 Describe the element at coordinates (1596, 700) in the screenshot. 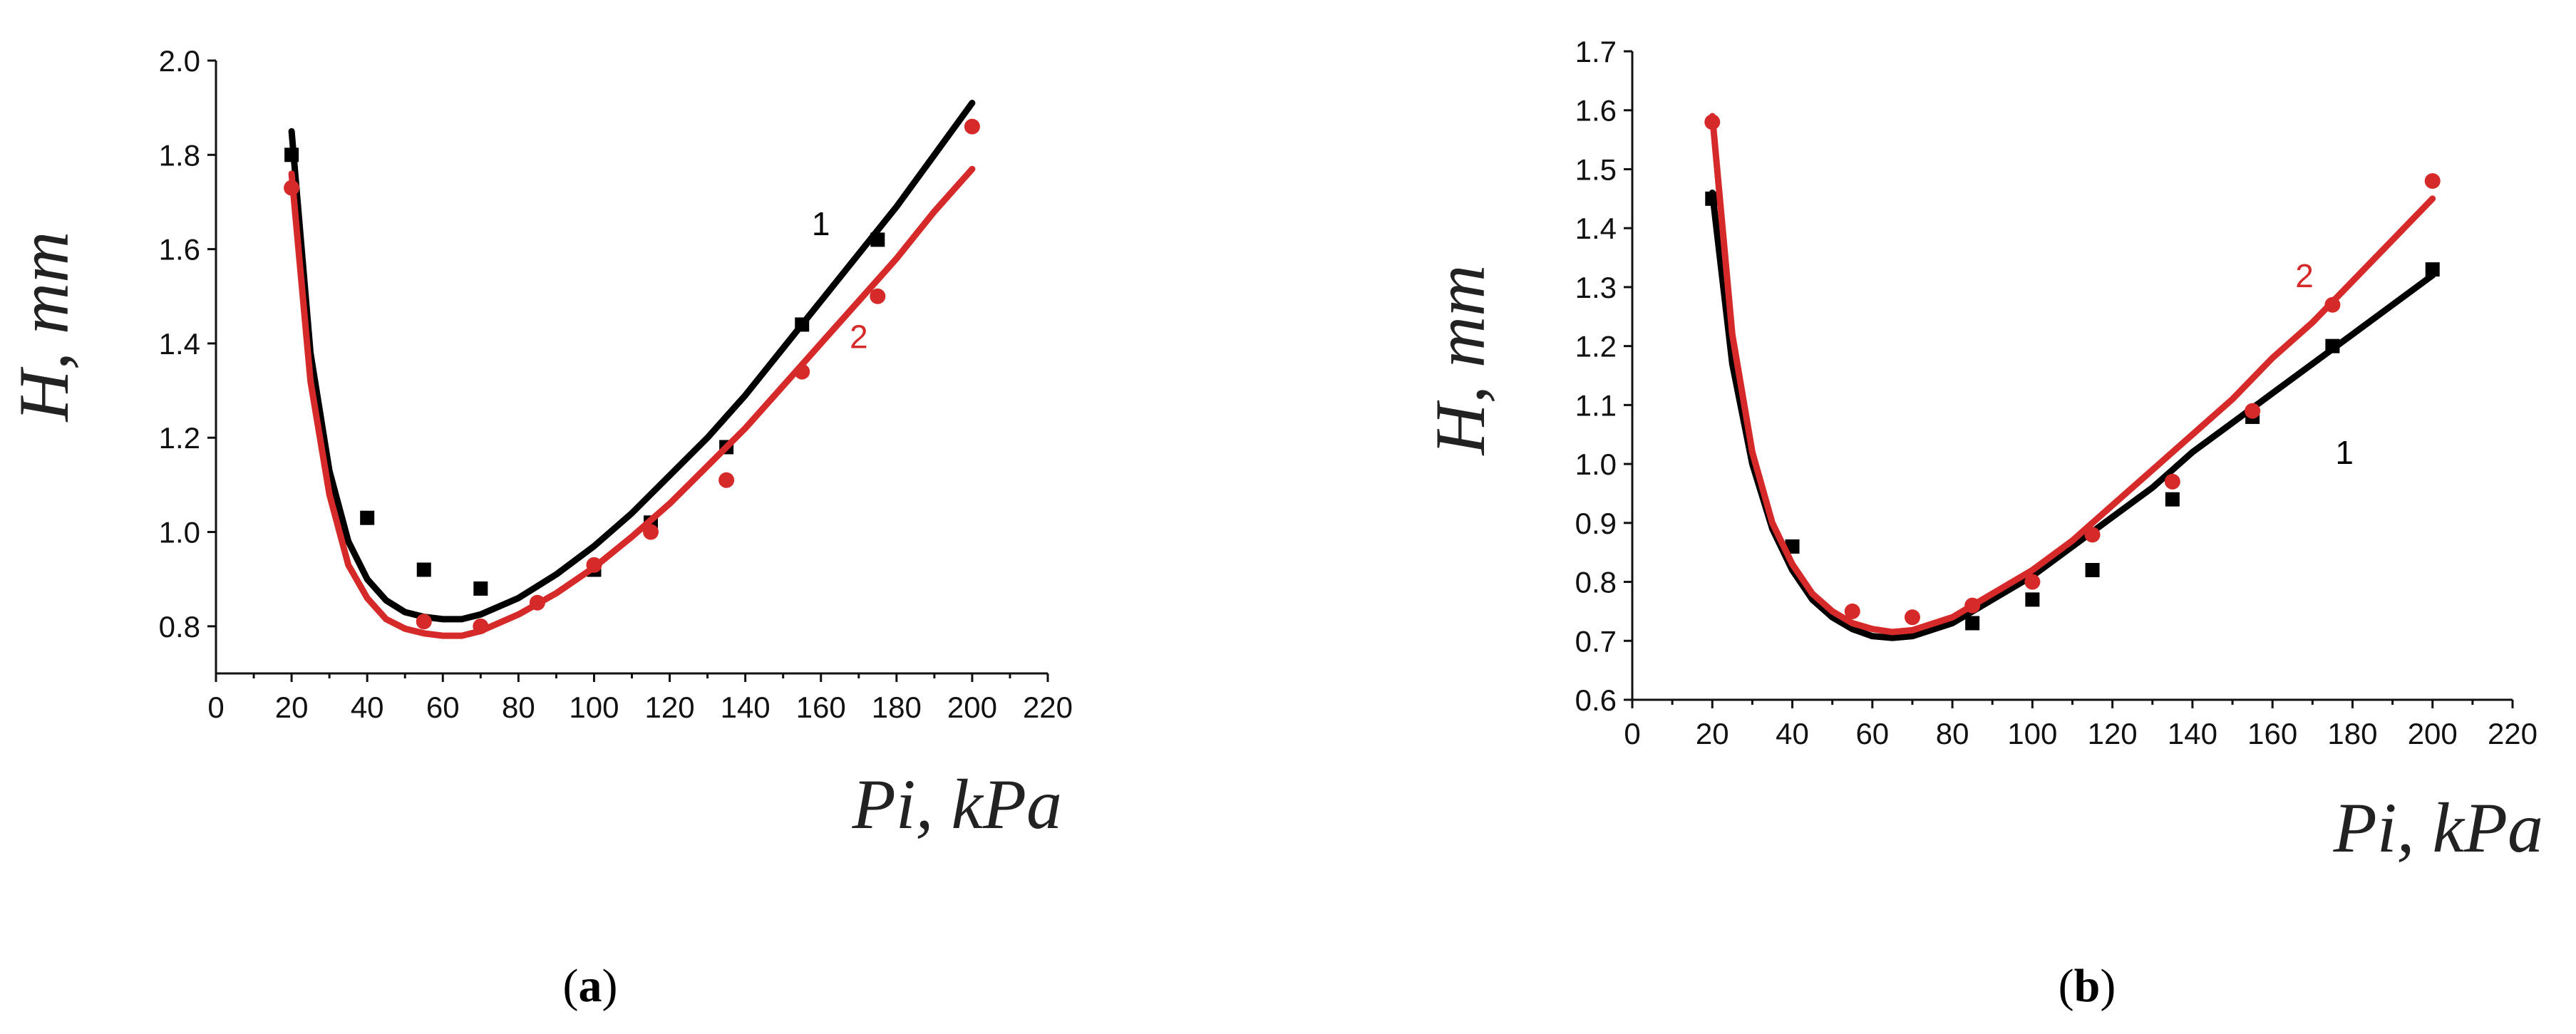

I see `y-tick-label: 0.6` at that location.